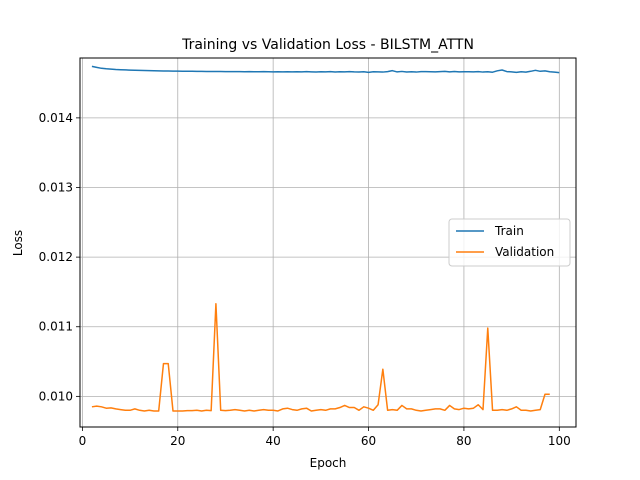  I want to click on y-tick-label: 0.011, so click(56, 327).